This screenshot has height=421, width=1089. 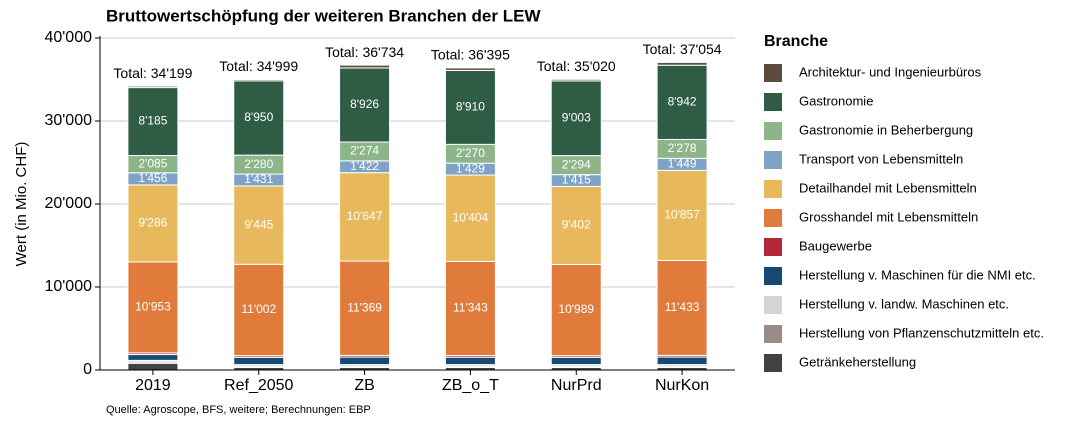 I want to click on value-label: 9'445, so click(x=258, y=224).